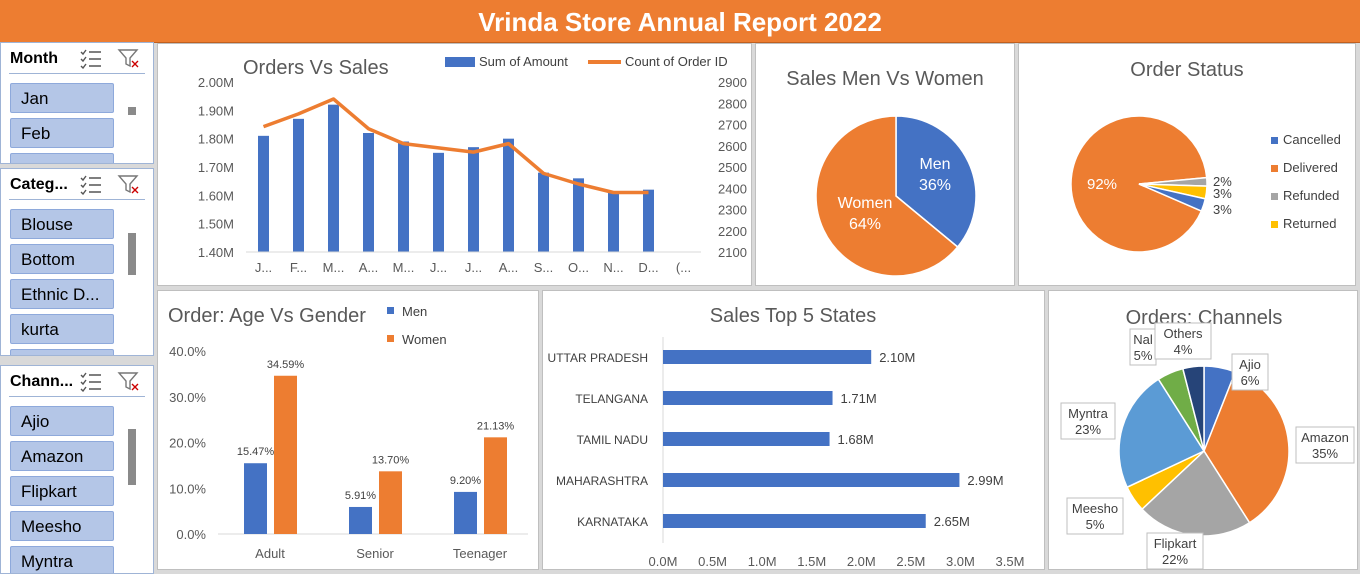 The image size is (1360, 574). What do you see at coordinates (390, 502) in the screenshot?
I see `bar-women` at bounding box center [390, 502].